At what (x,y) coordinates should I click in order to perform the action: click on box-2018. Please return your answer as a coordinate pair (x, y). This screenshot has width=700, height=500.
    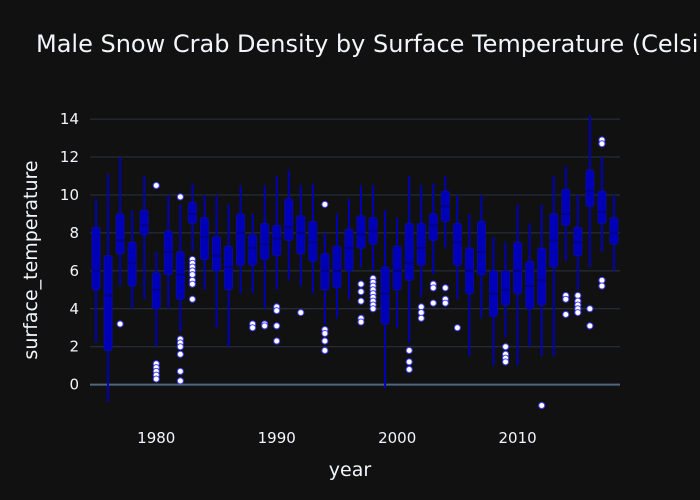
    Looking at the image, I should click on (614, 232).